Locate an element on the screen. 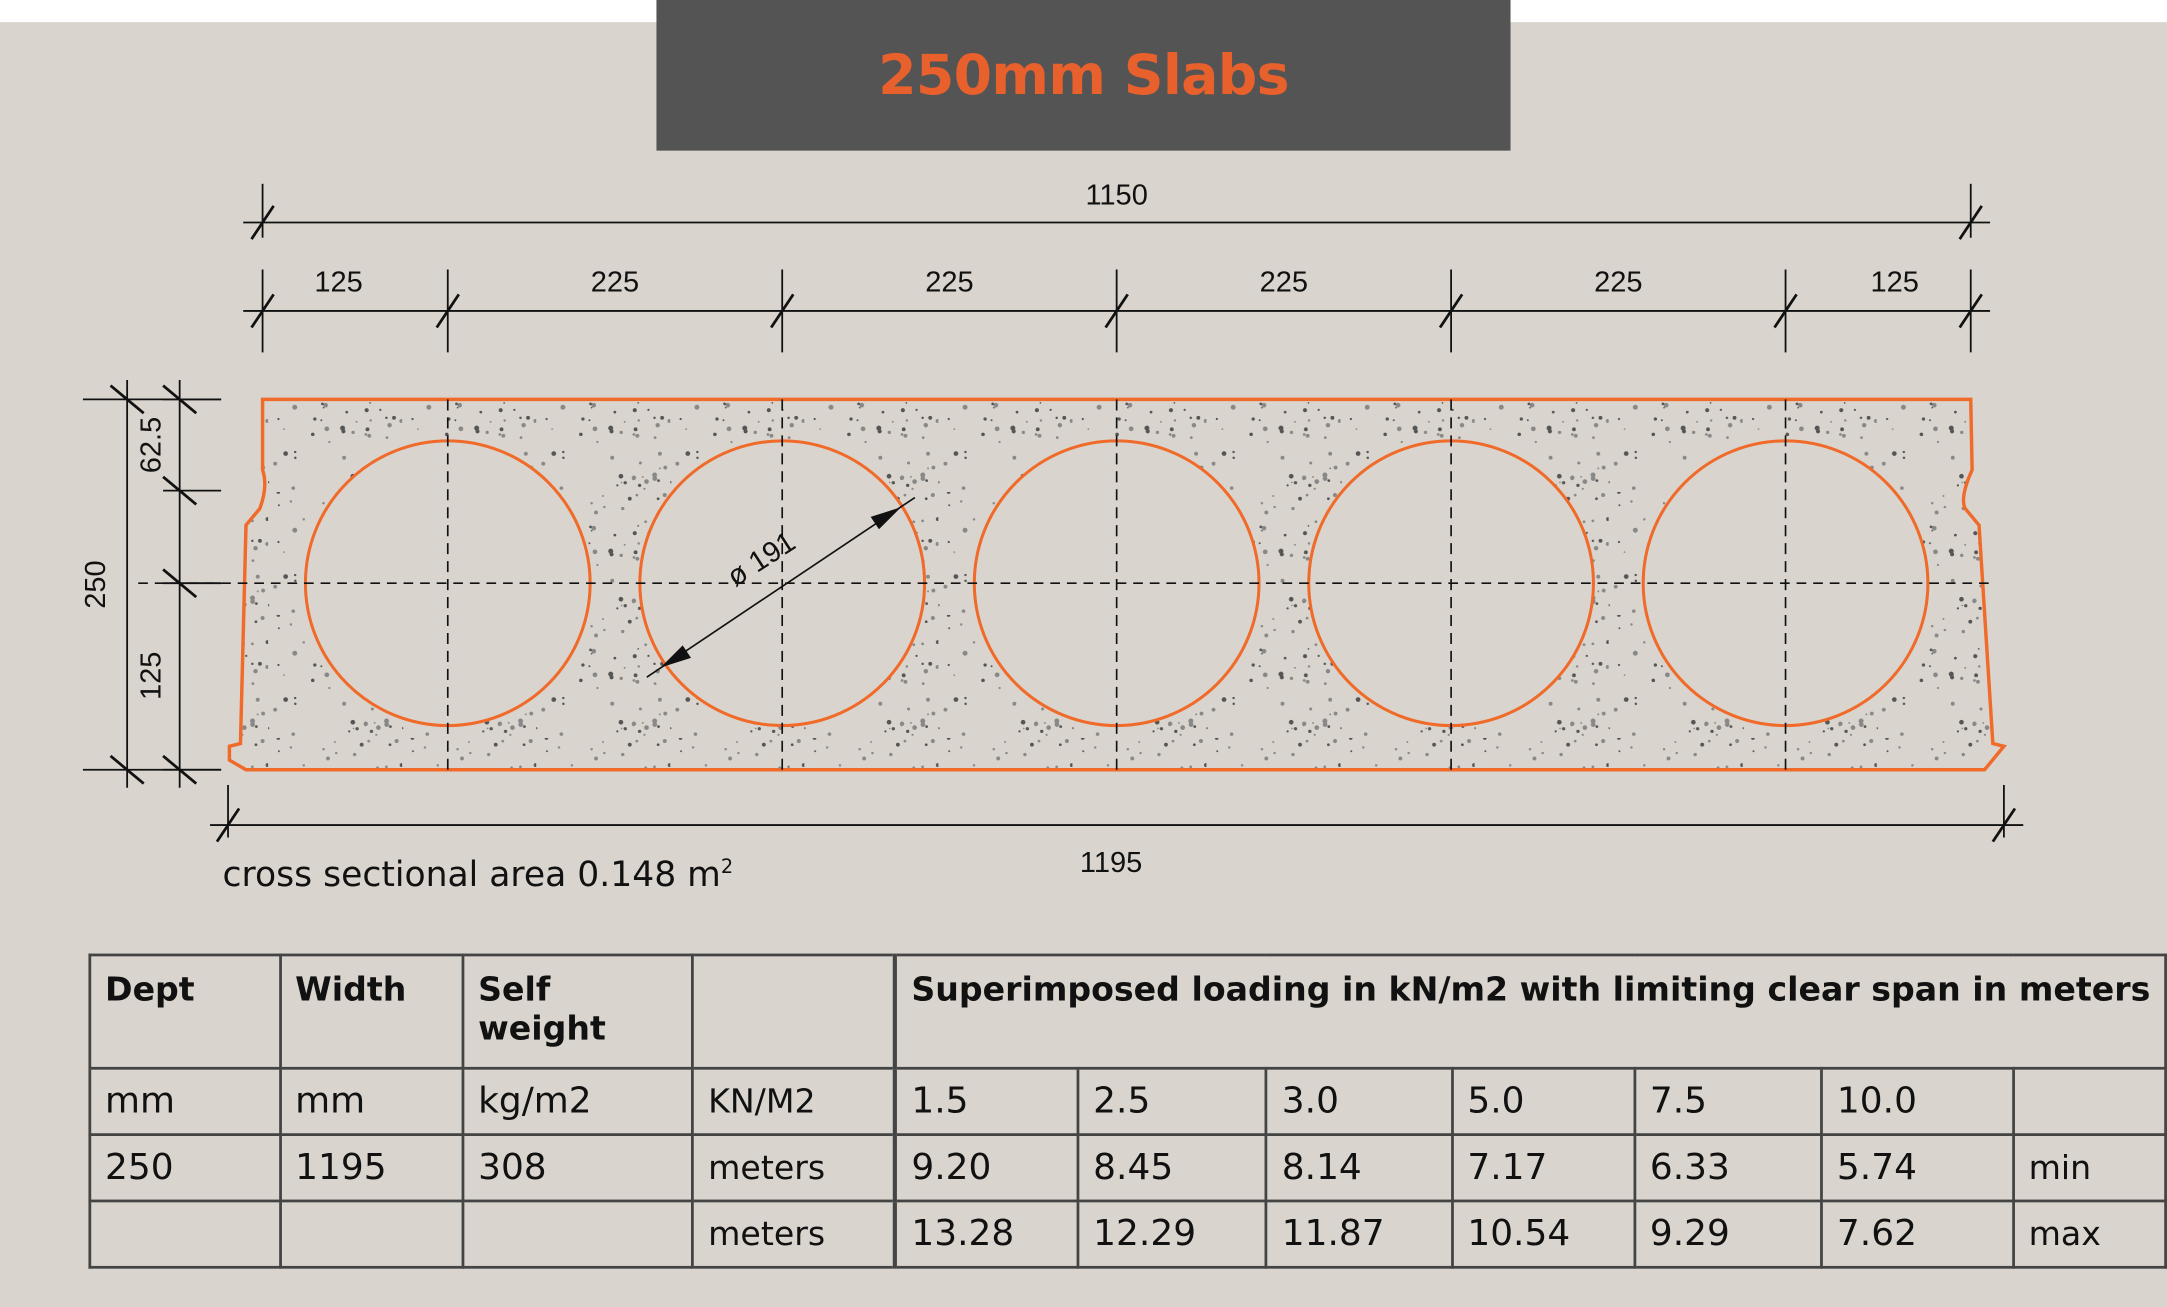 This screenshot has width=2167, height=1307. table-cell: 308 is located at coordinates (578, 1168).